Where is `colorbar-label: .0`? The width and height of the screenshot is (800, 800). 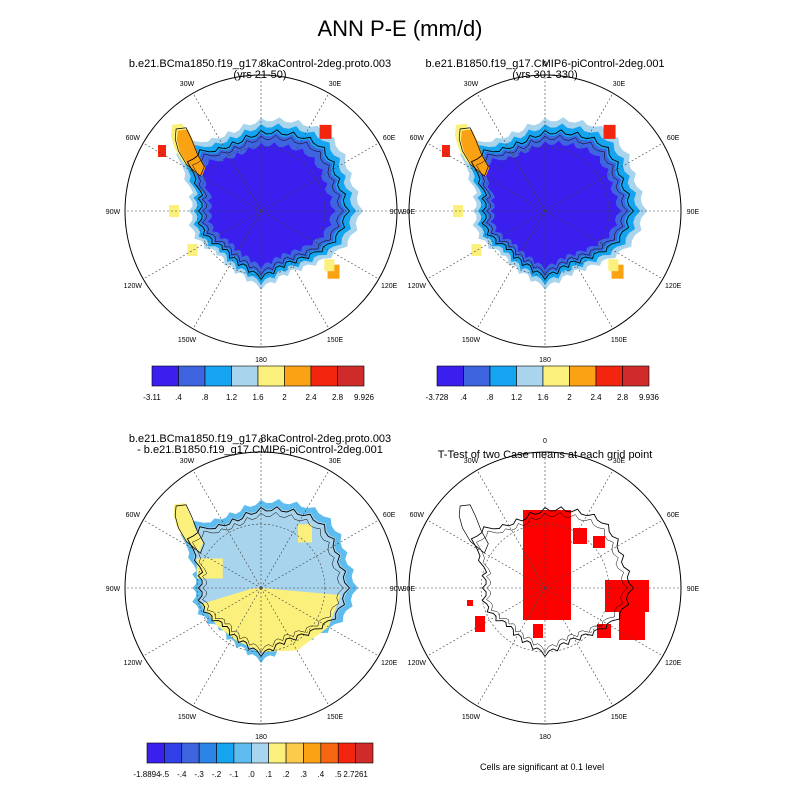
colorbar-label: .0 is located at coordinates (251, 774).